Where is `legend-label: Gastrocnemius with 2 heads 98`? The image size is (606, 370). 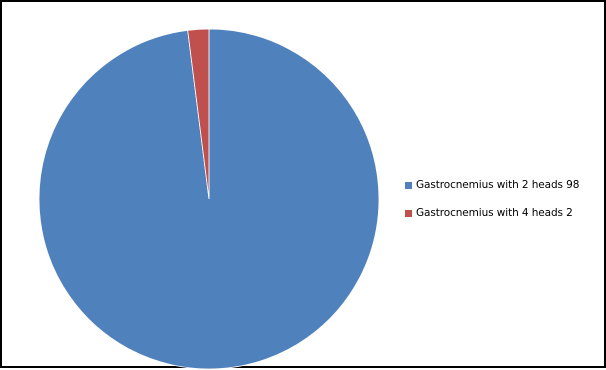 legend-label: Gastrocnemius with 2 heads 98 is located at coordinates (498, 185).